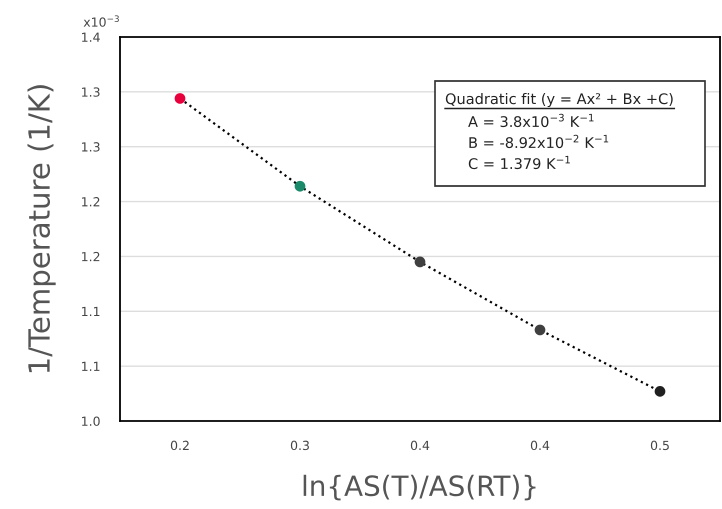  What do you see at coordinates (91, 421) in the screenshot?
I see `y-tick-label: 1.0` at bounding box center [91, 421].